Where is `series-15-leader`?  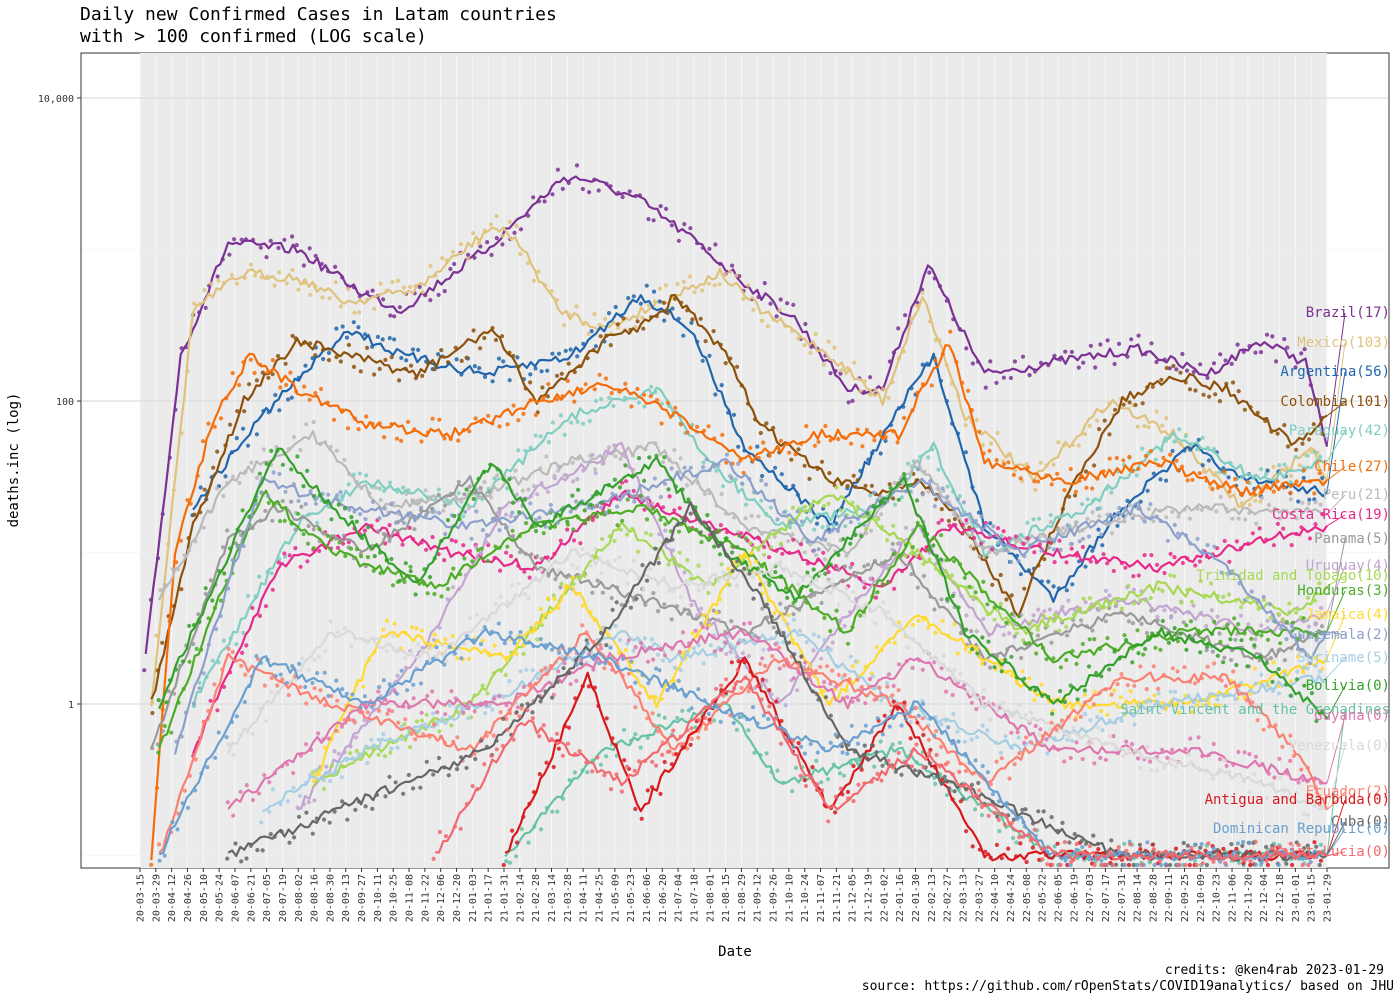 series-15-leader is located at coordinates (1336, 702).